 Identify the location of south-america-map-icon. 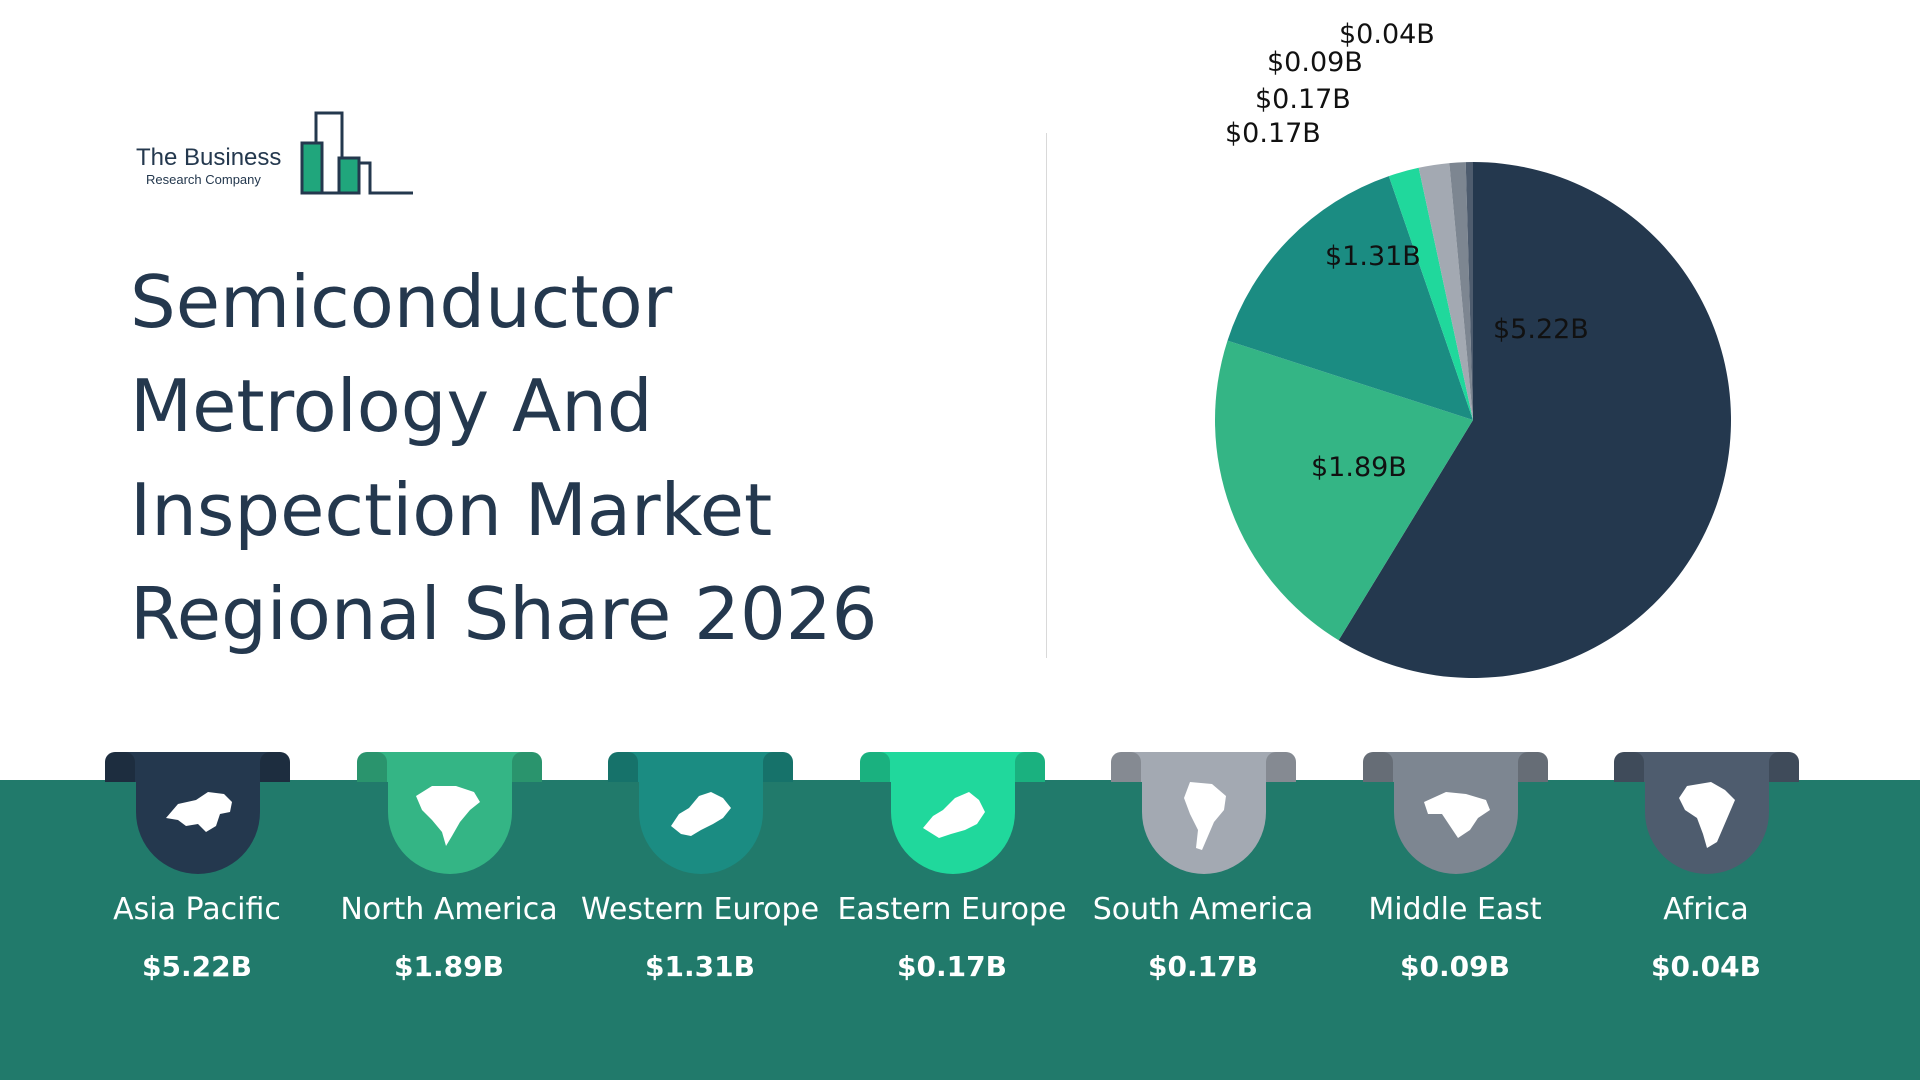
(1205, 816).